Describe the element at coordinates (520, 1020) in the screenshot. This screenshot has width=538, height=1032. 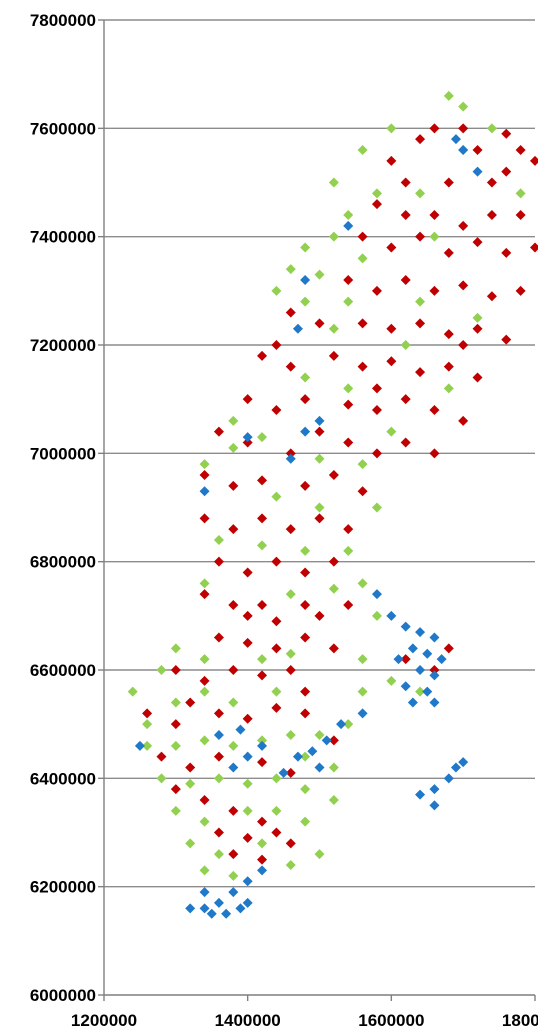
I see `x-tick-label: 1800000` at that location.